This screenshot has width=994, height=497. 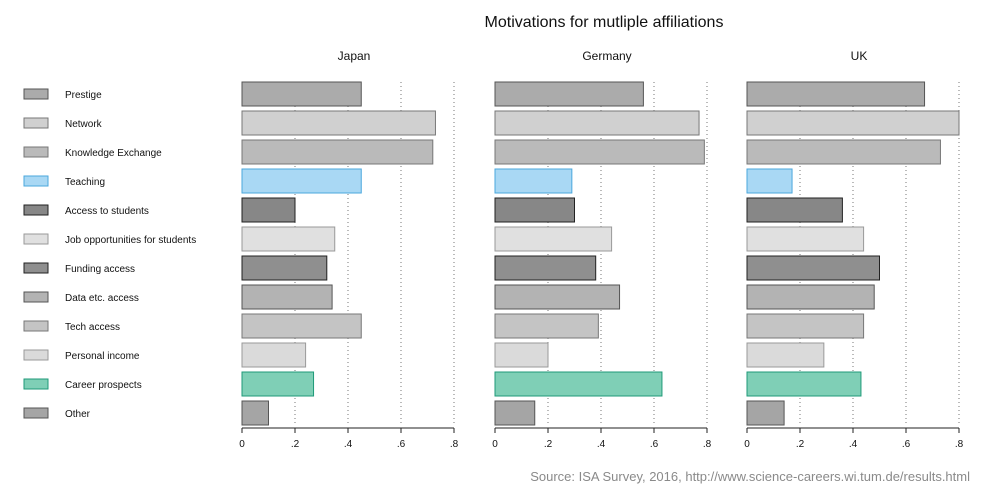 I want to click on bar-japan-teaching, so click(x=301, y=181).